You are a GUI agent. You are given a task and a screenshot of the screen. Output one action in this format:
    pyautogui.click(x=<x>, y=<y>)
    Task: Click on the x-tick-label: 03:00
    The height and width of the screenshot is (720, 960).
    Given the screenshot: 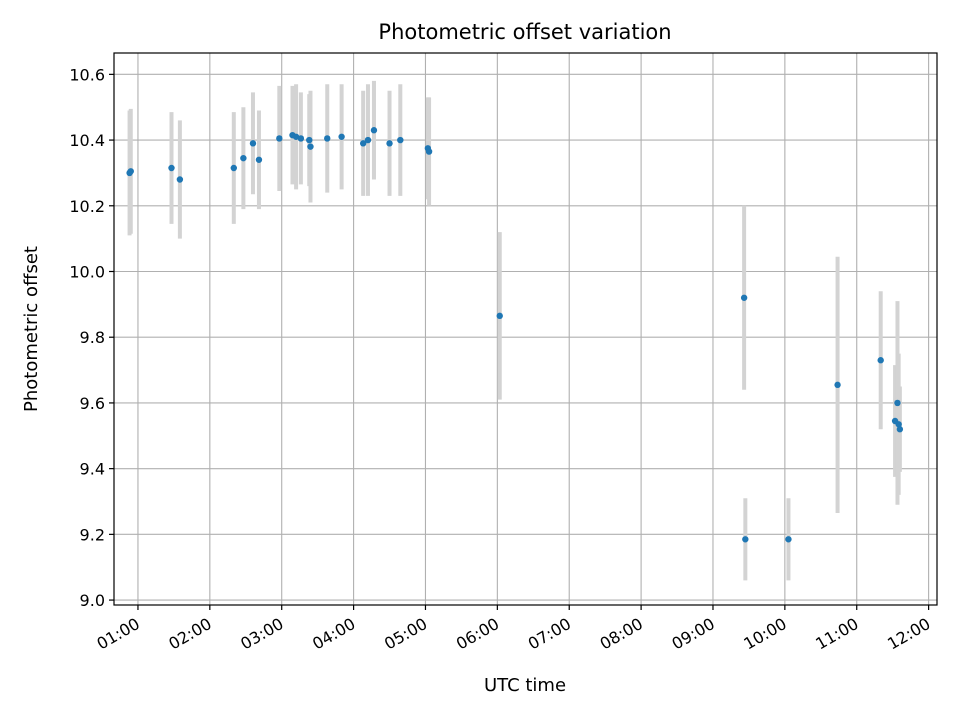 What is the action you would take?
    pyautogui.click(x=261, y=634)
    